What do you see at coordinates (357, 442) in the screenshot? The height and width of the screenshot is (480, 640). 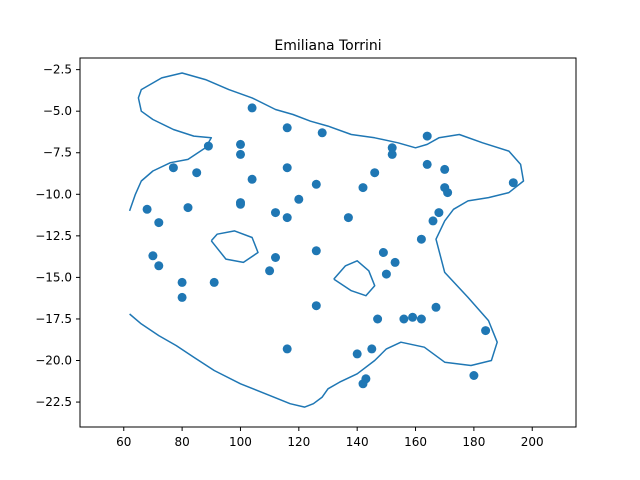 I see `x-tick-label: 140` at bounding box center [357, 442].